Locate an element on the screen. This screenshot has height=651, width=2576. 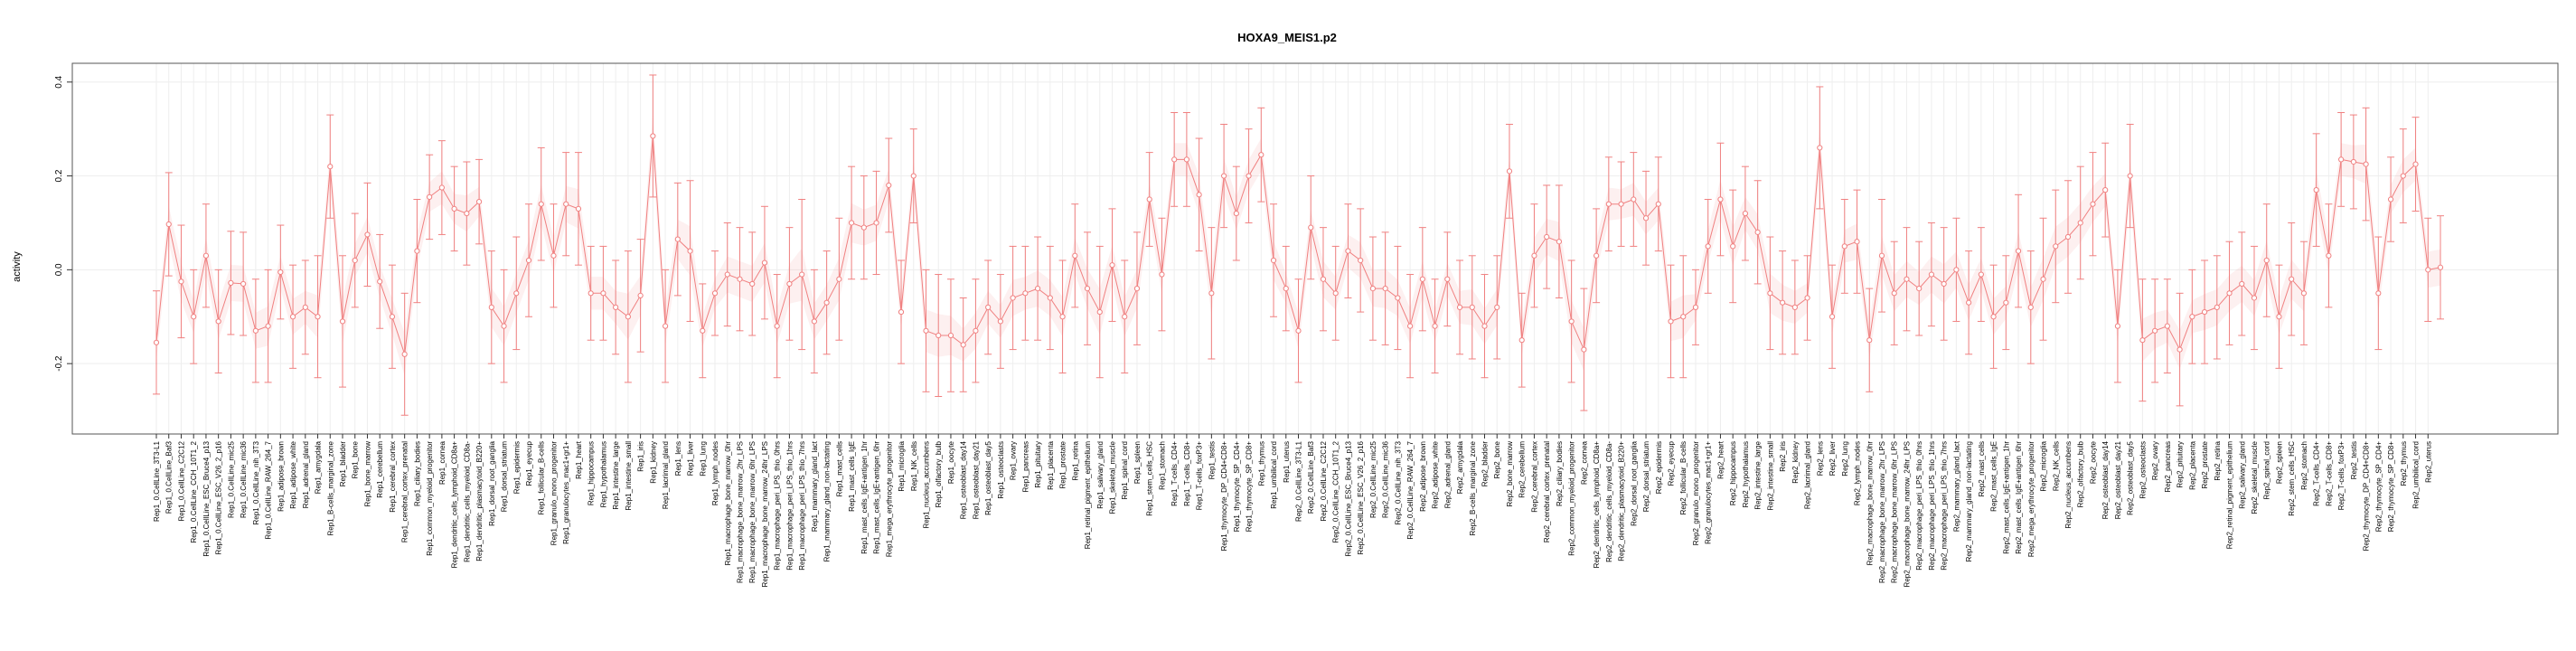
x-tick-label: Rep2_ciliary_bodies is located at coordinates (1560, 473).